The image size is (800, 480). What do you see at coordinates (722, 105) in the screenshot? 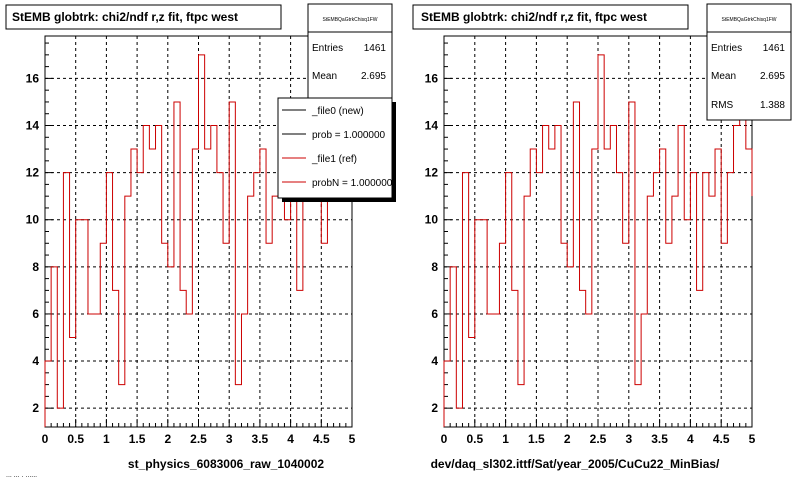
I see `stats-label-rms: RMS` at bounding box center [722, 105].